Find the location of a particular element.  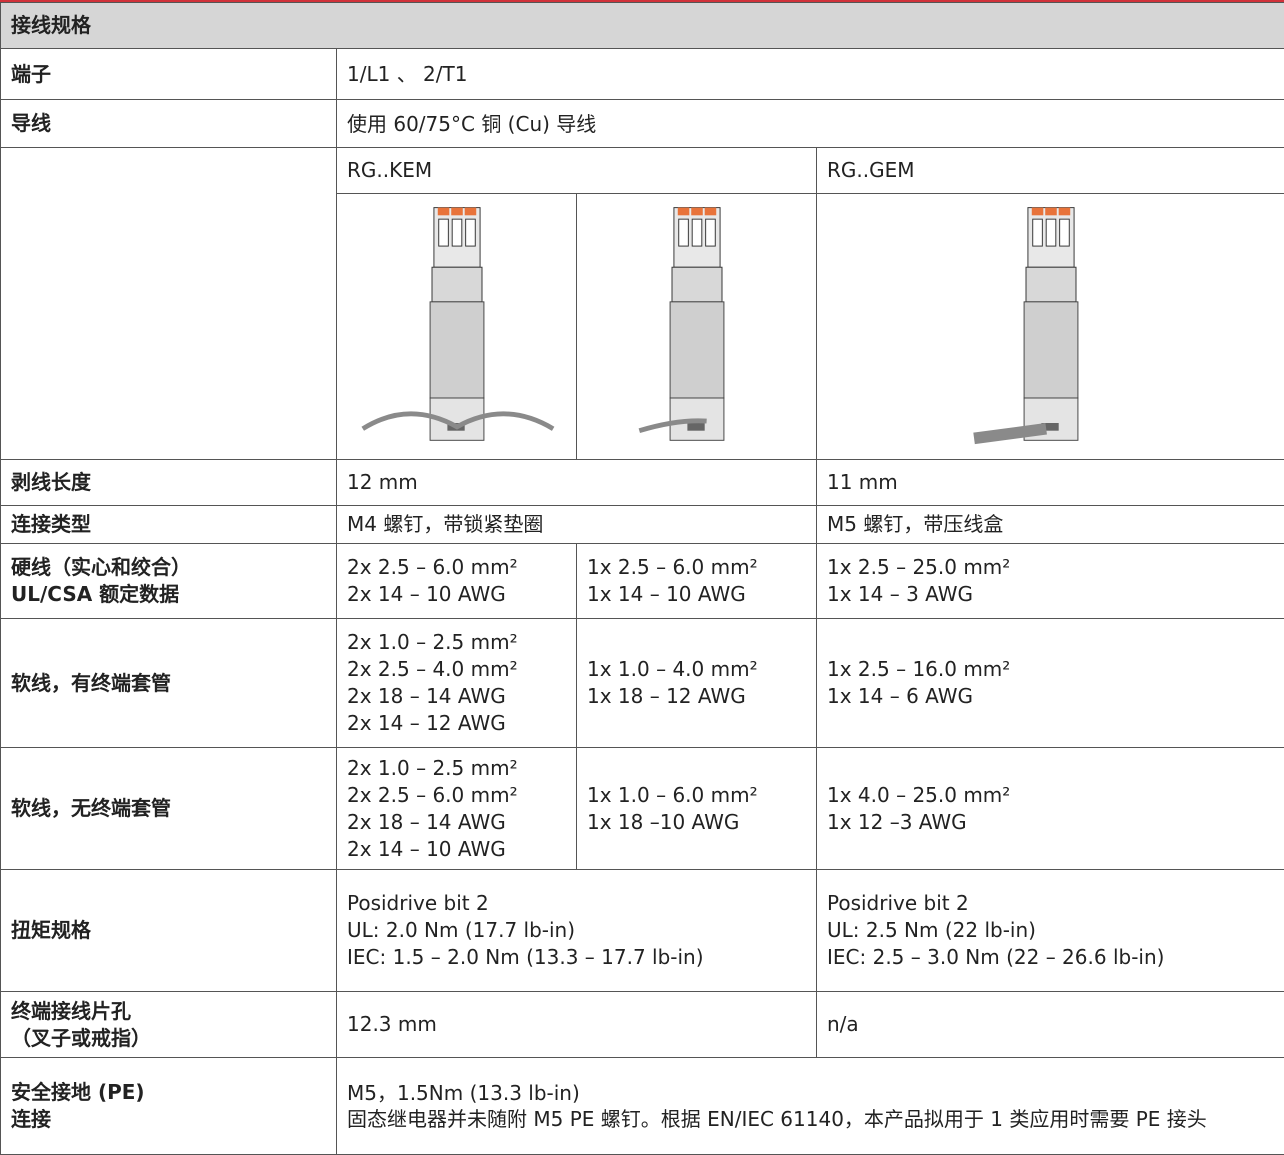

table-row: 连接类型 M4 螺钉，带锁紧垫圈 M5 螺钉，带压线盒 is located at coordinates (642, 525).